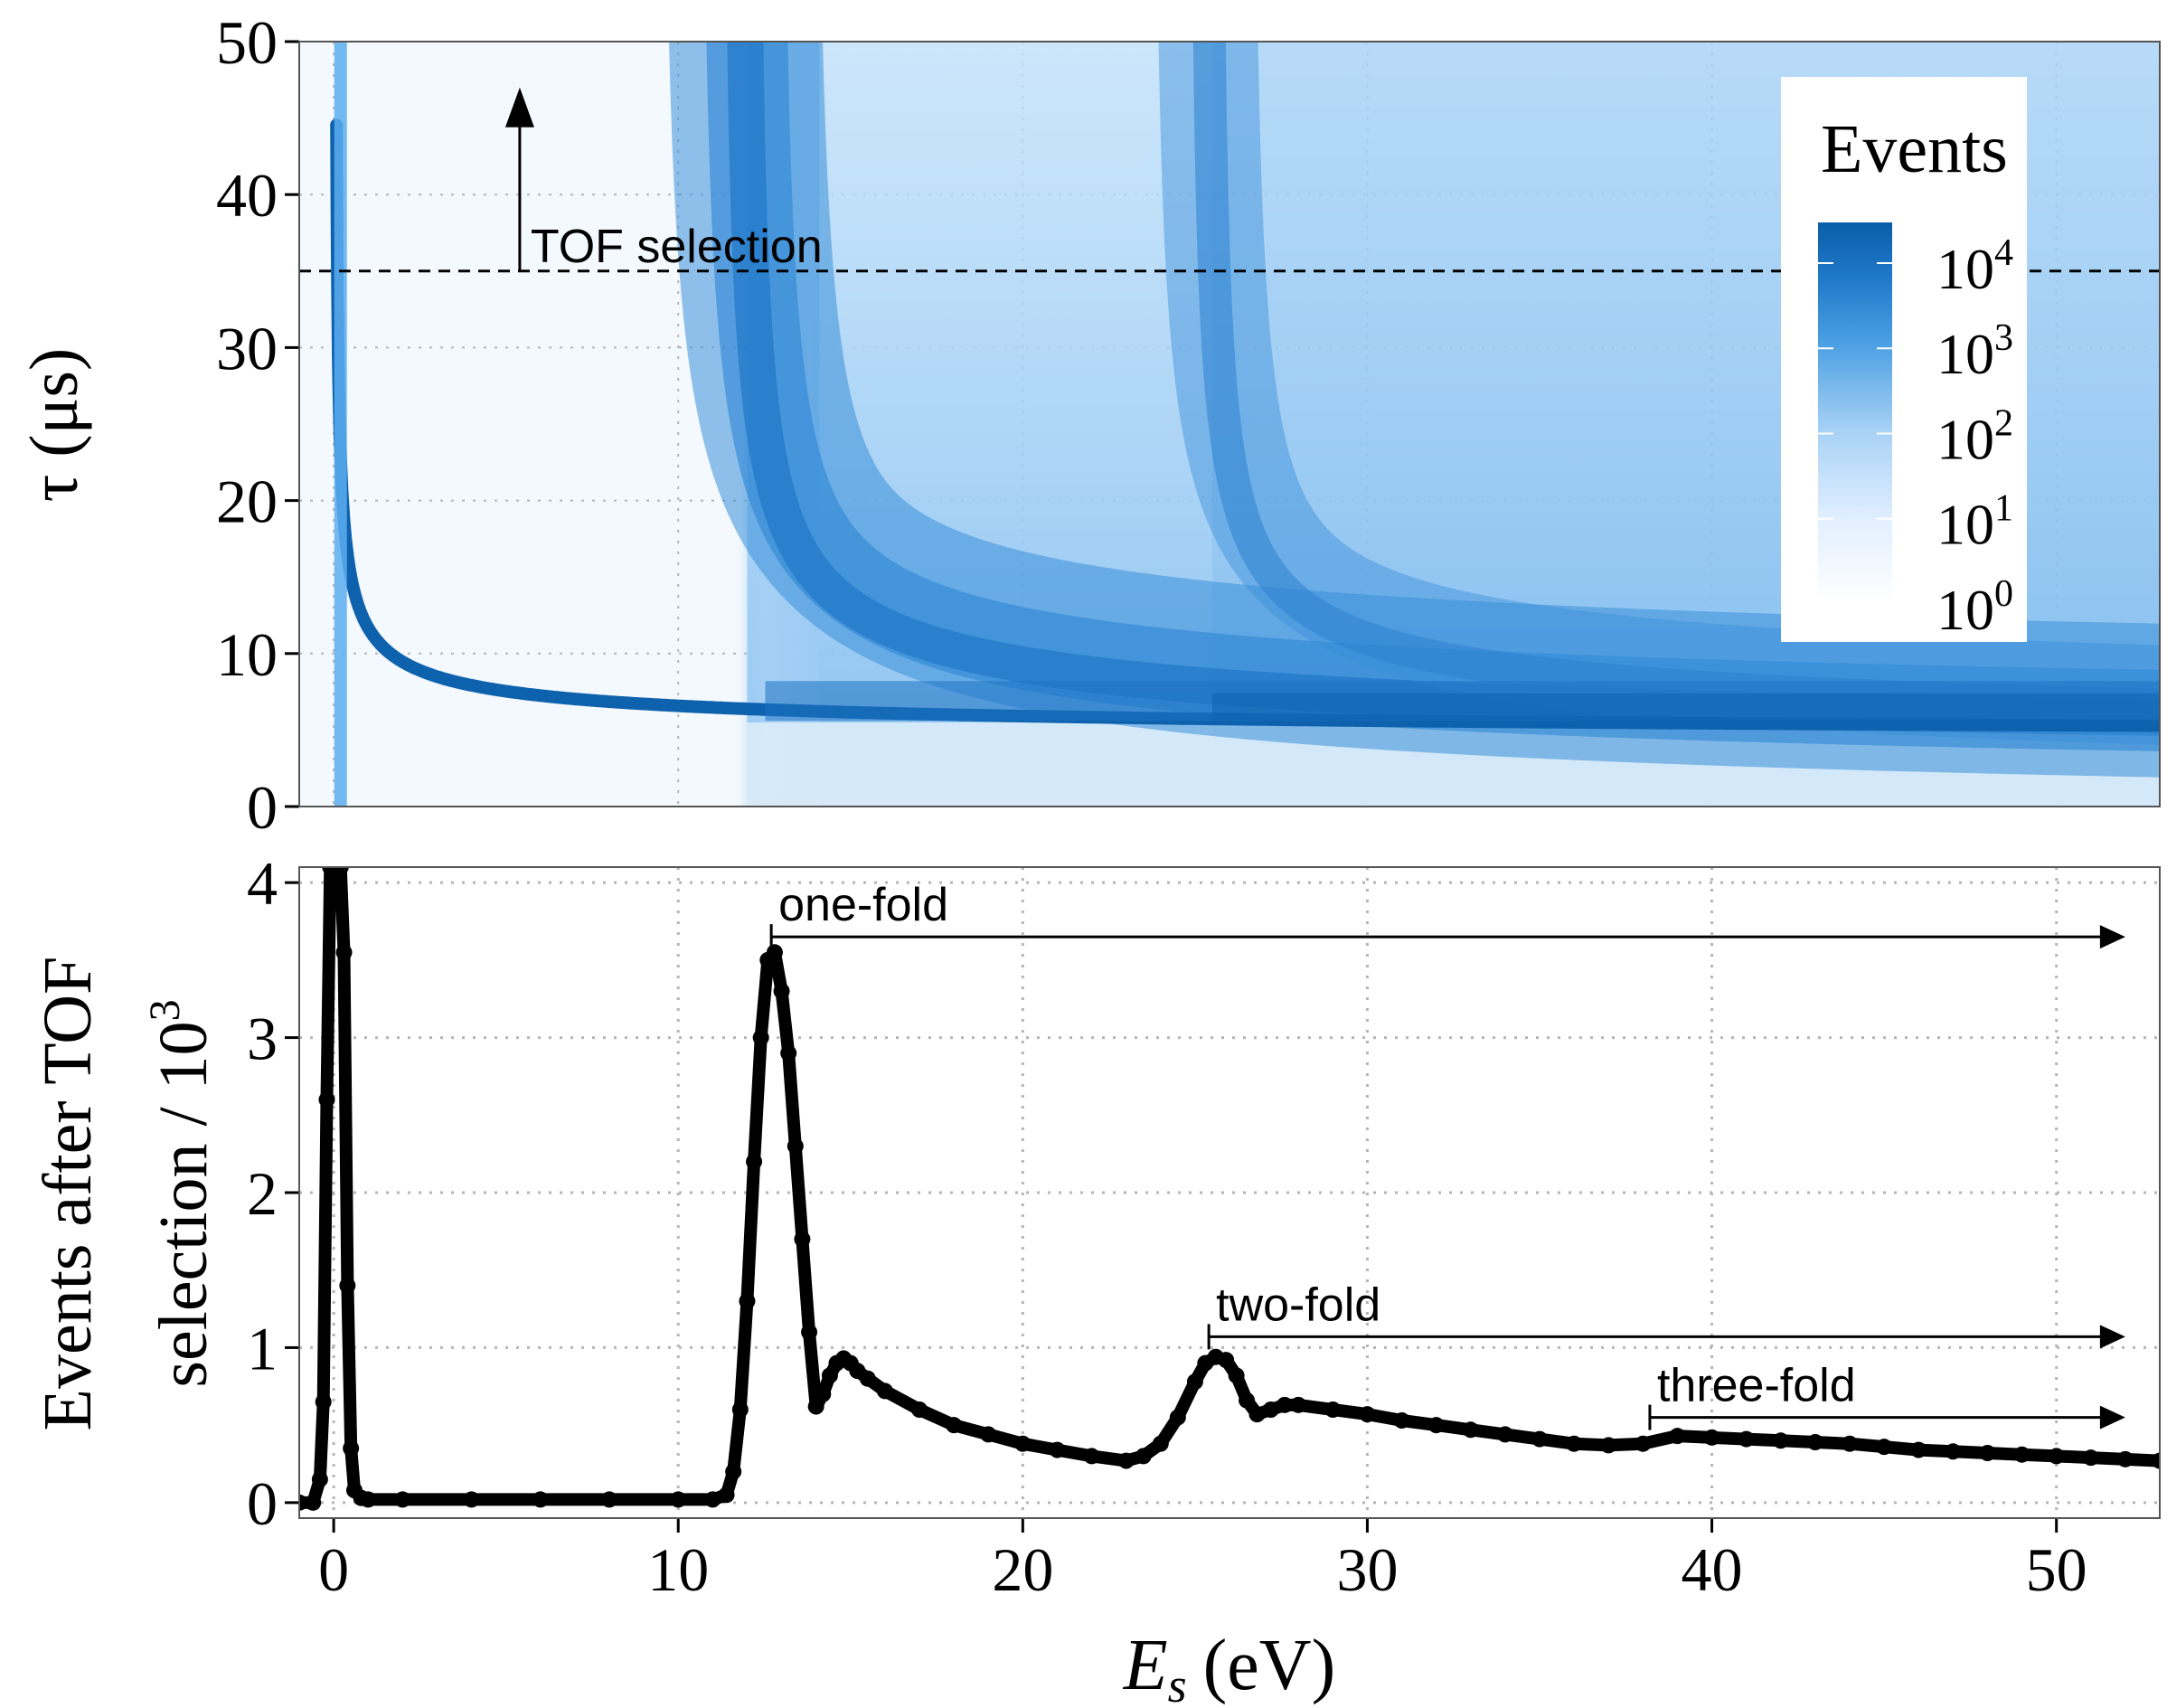 This screenshot has width=2167, height=1708. I want to click on line-y-axis-label-line2: selection / 10, so click(183, 1204).